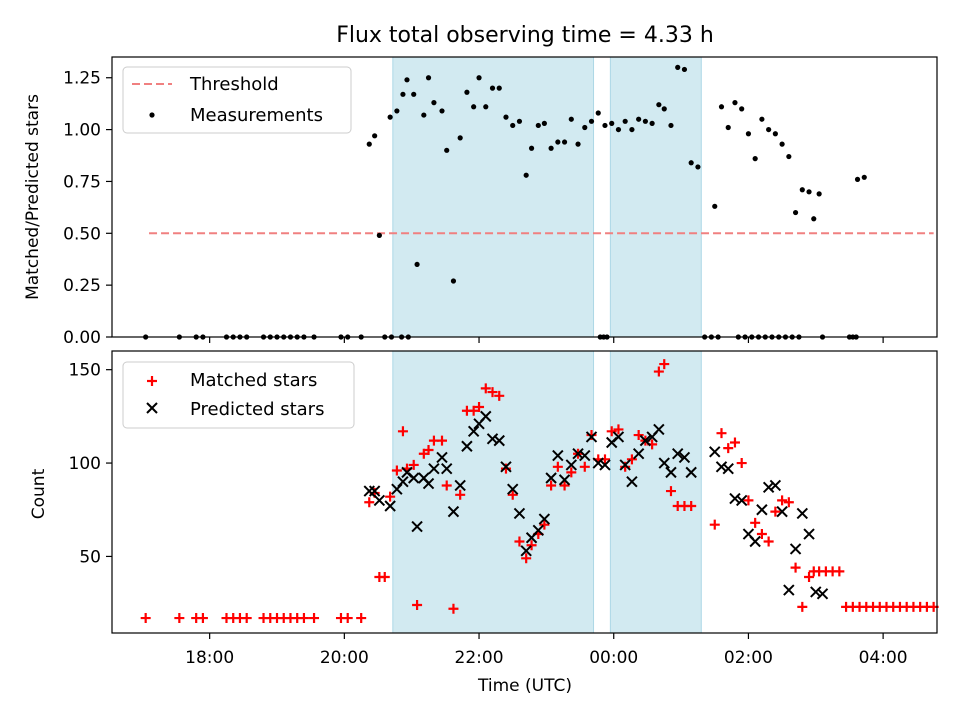 Image resolution: width=960 pixels, height=720 pixels. What do you see at coordinates (90, 557) in the screenshot?
I see `y-tick-label: 50` at bounding box center [90, 557].